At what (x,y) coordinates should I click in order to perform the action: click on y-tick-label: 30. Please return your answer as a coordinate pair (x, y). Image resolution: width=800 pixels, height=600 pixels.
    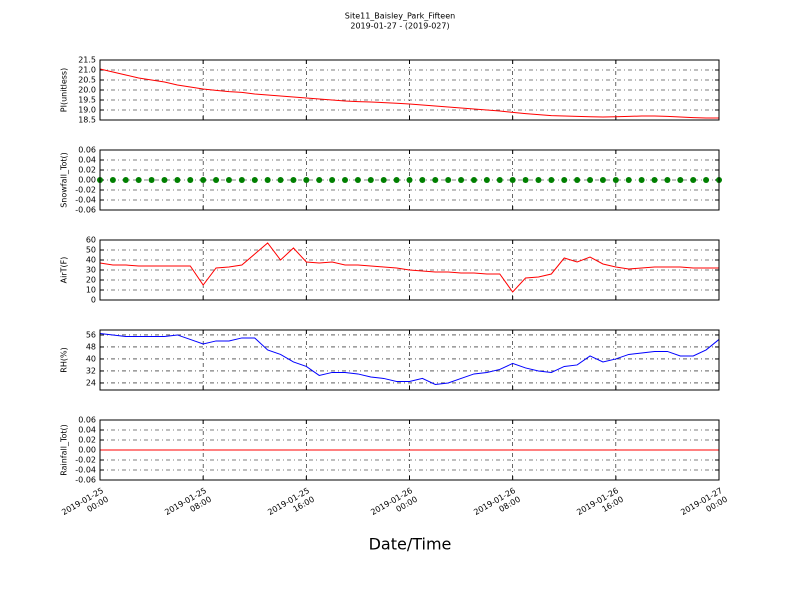
    Looking at the image, I should click on (91, 270).